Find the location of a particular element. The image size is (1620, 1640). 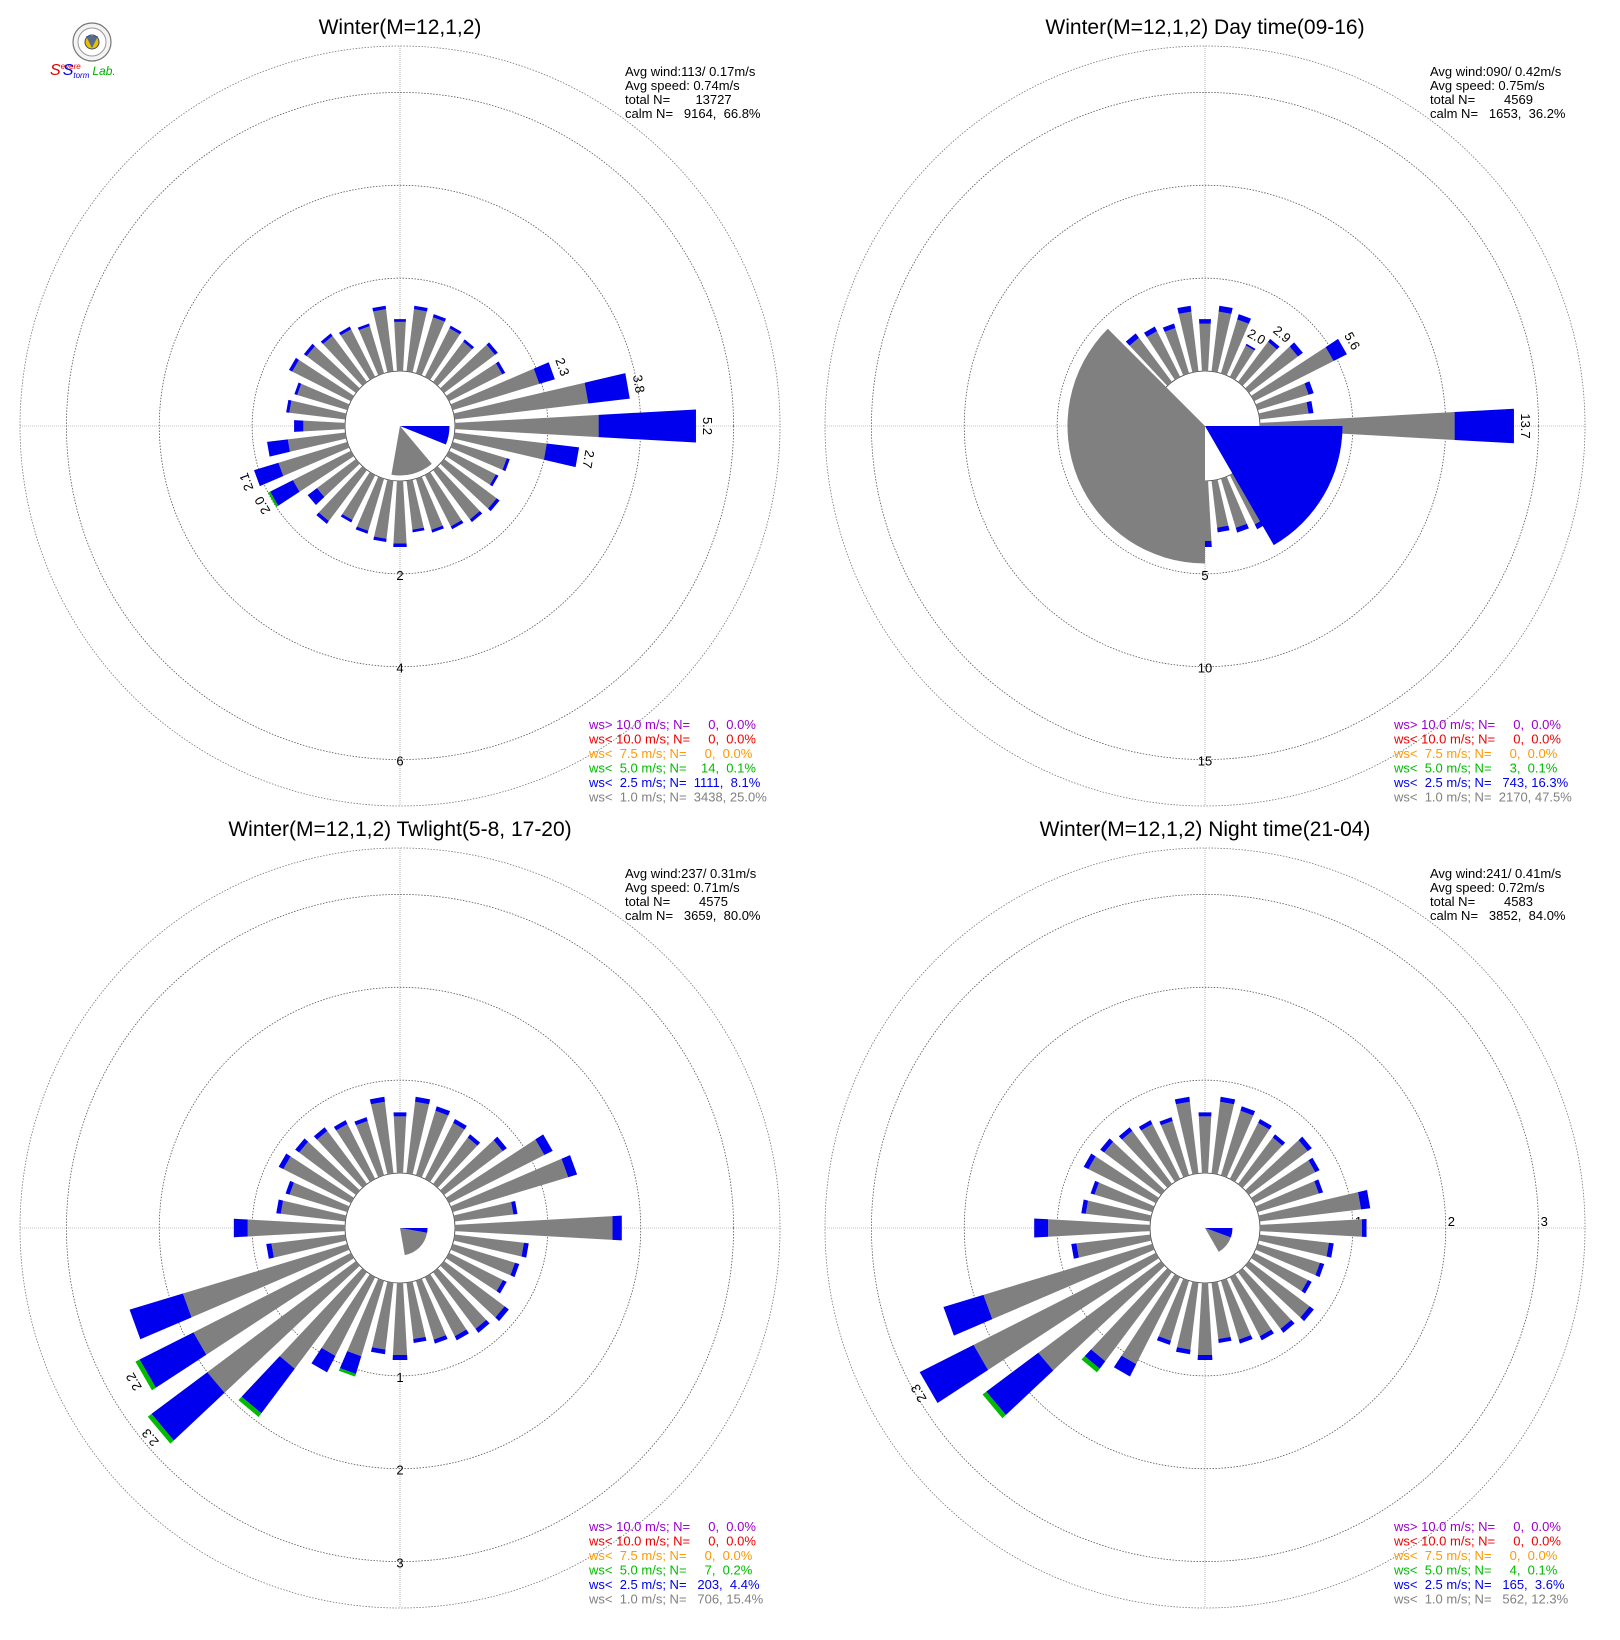

logo-part-2: evere is located at coordinates (70, 66).